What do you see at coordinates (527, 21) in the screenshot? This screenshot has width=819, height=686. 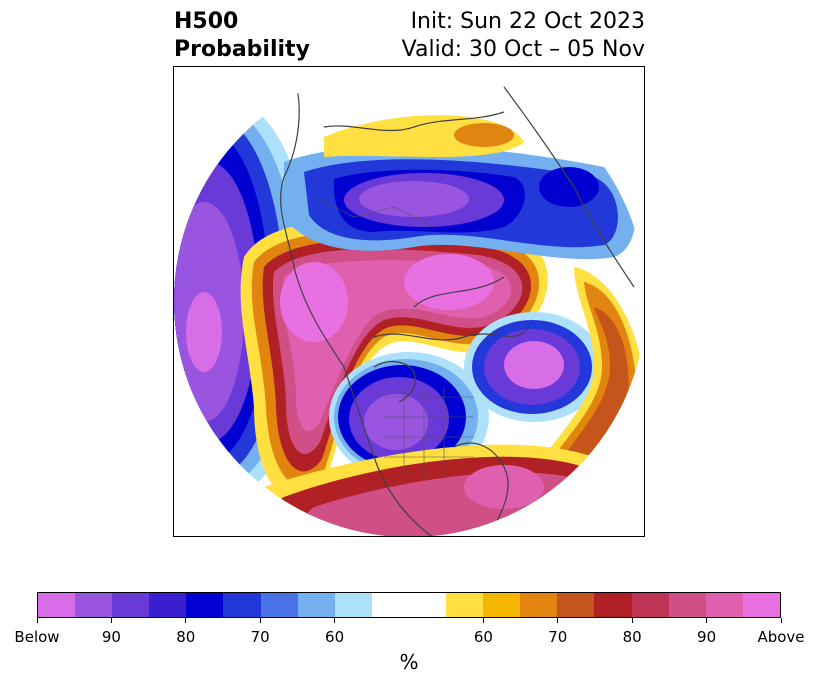 I see `init-time: Init: Sun 22 Oct 2023` at bounding box center [527, 21].